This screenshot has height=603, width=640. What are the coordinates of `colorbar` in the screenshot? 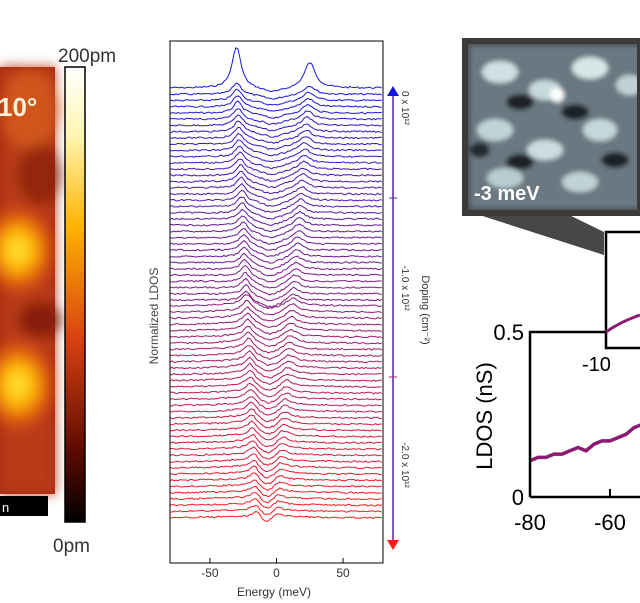 It's located at (75, 294).